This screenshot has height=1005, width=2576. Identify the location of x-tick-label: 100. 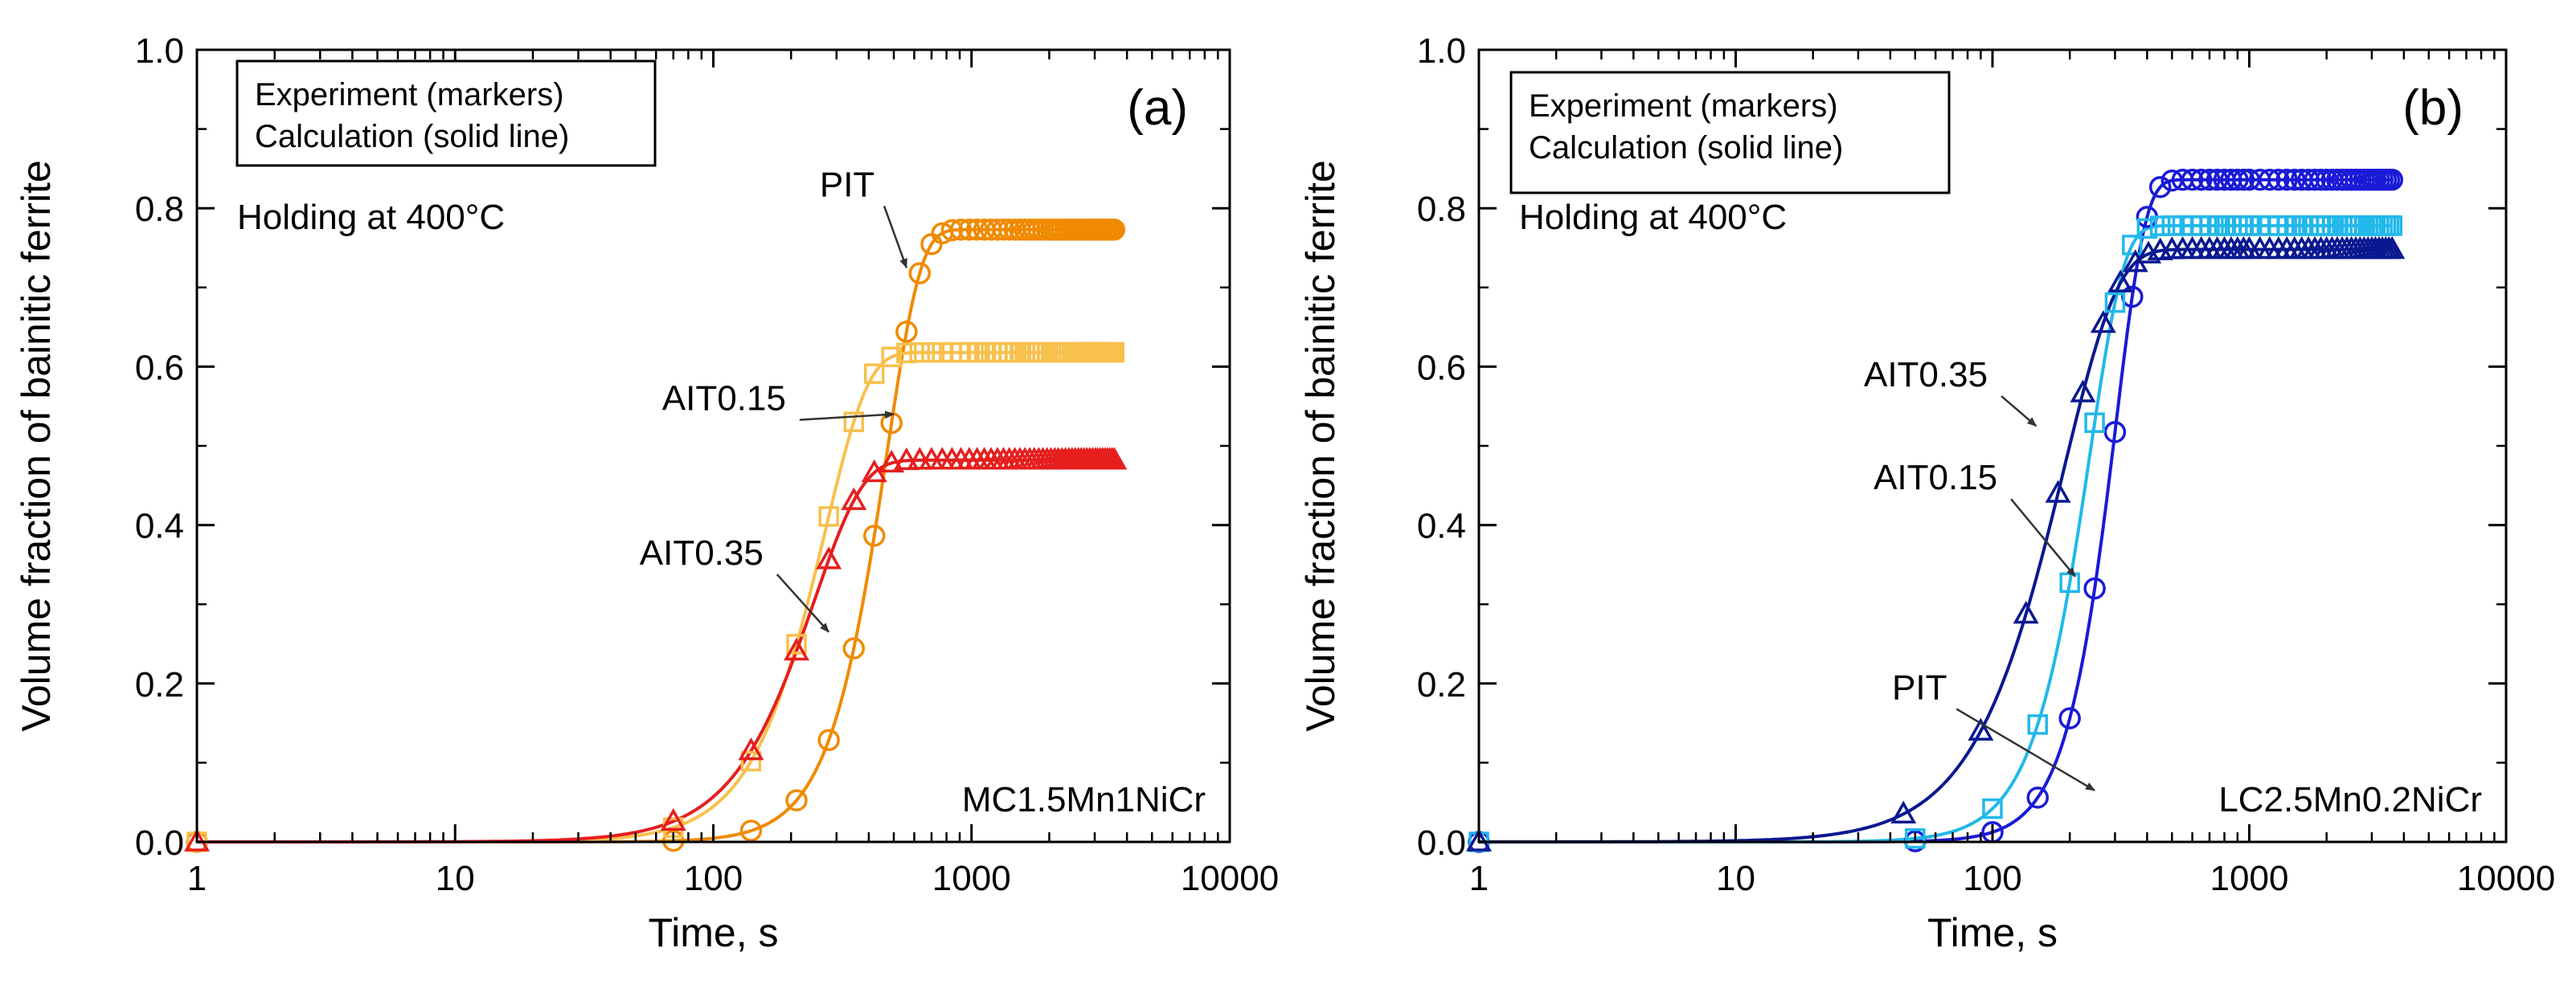
(713, 878).